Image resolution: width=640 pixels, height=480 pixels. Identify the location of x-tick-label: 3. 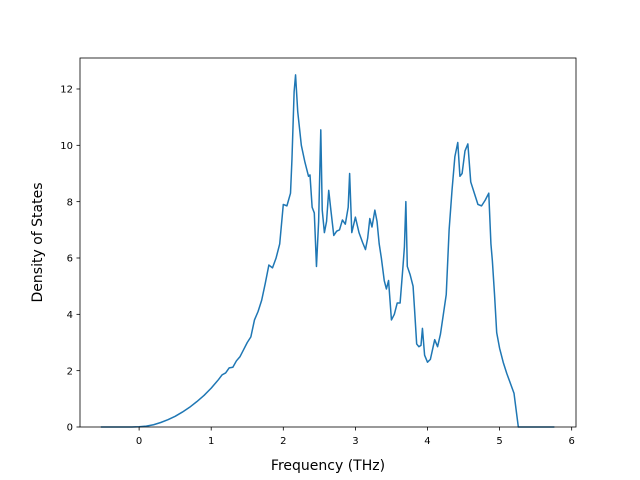
(355, 441).